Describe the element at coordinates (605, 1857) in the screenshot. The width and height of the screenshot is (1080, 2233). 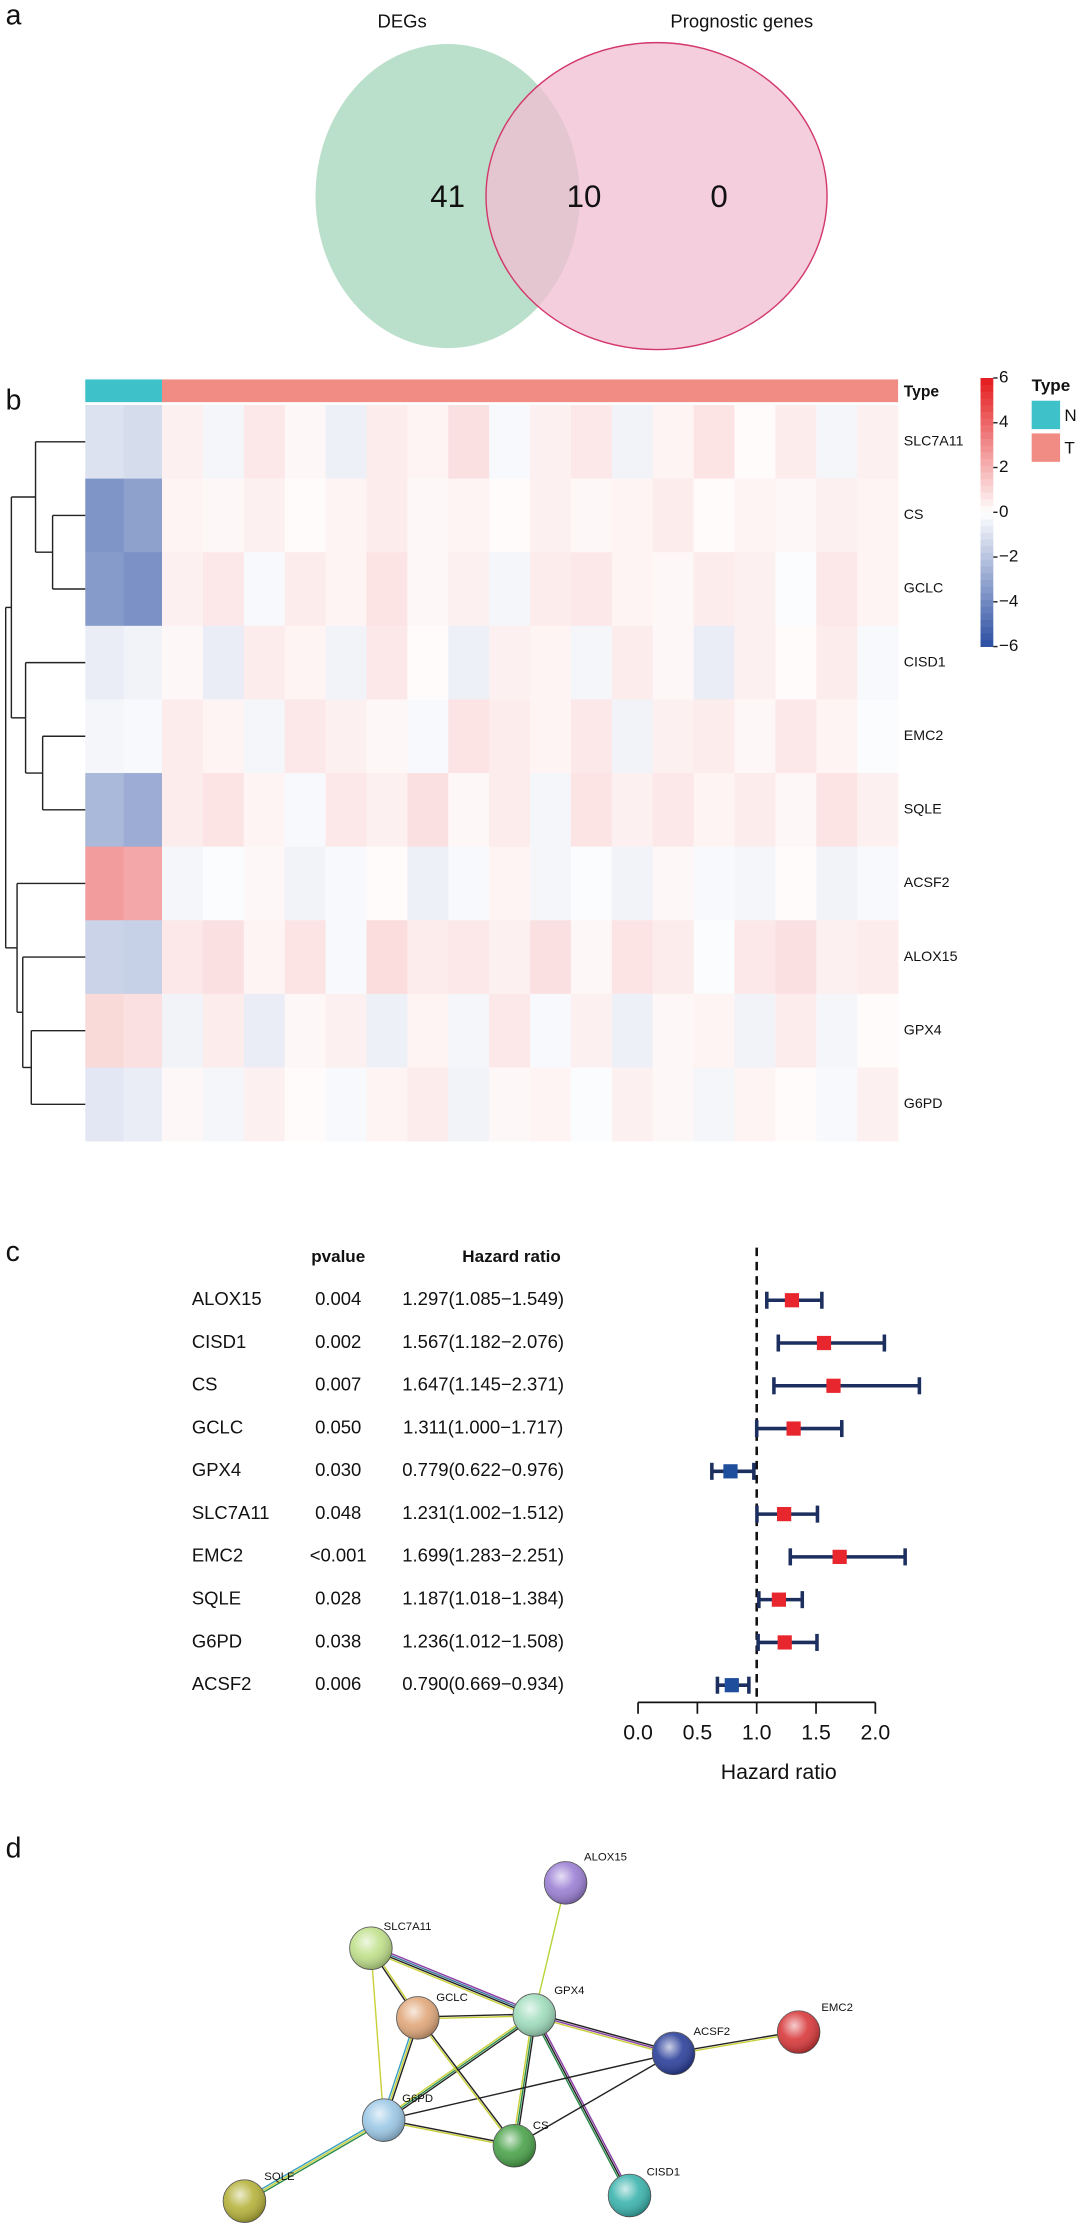
I see `node-label: ALOX15` at that location.